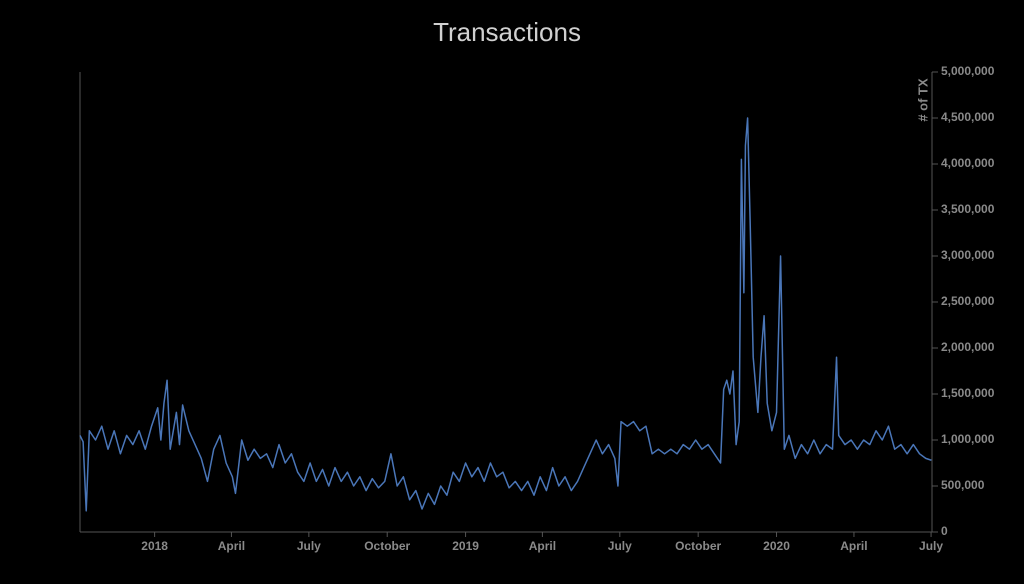 The width and height of the screenshot is (1024, 584). Describe the element at coordinates (968, 255) in the screenshot. I see `y-tick-label: 3,000,000` at that location.